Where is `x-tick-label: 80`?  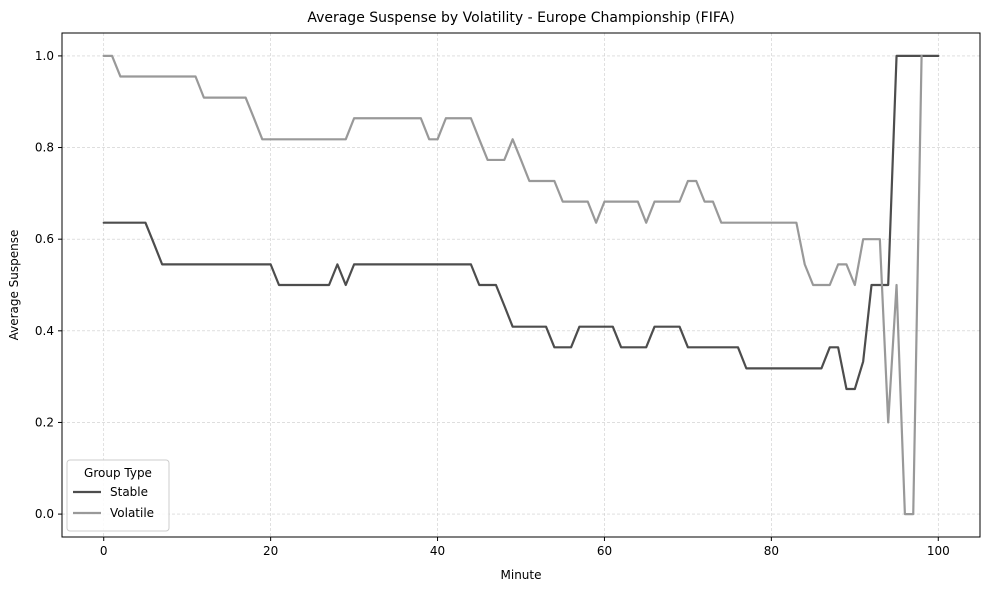 x-tick-label: 80 is located at coordinates (771, 551).